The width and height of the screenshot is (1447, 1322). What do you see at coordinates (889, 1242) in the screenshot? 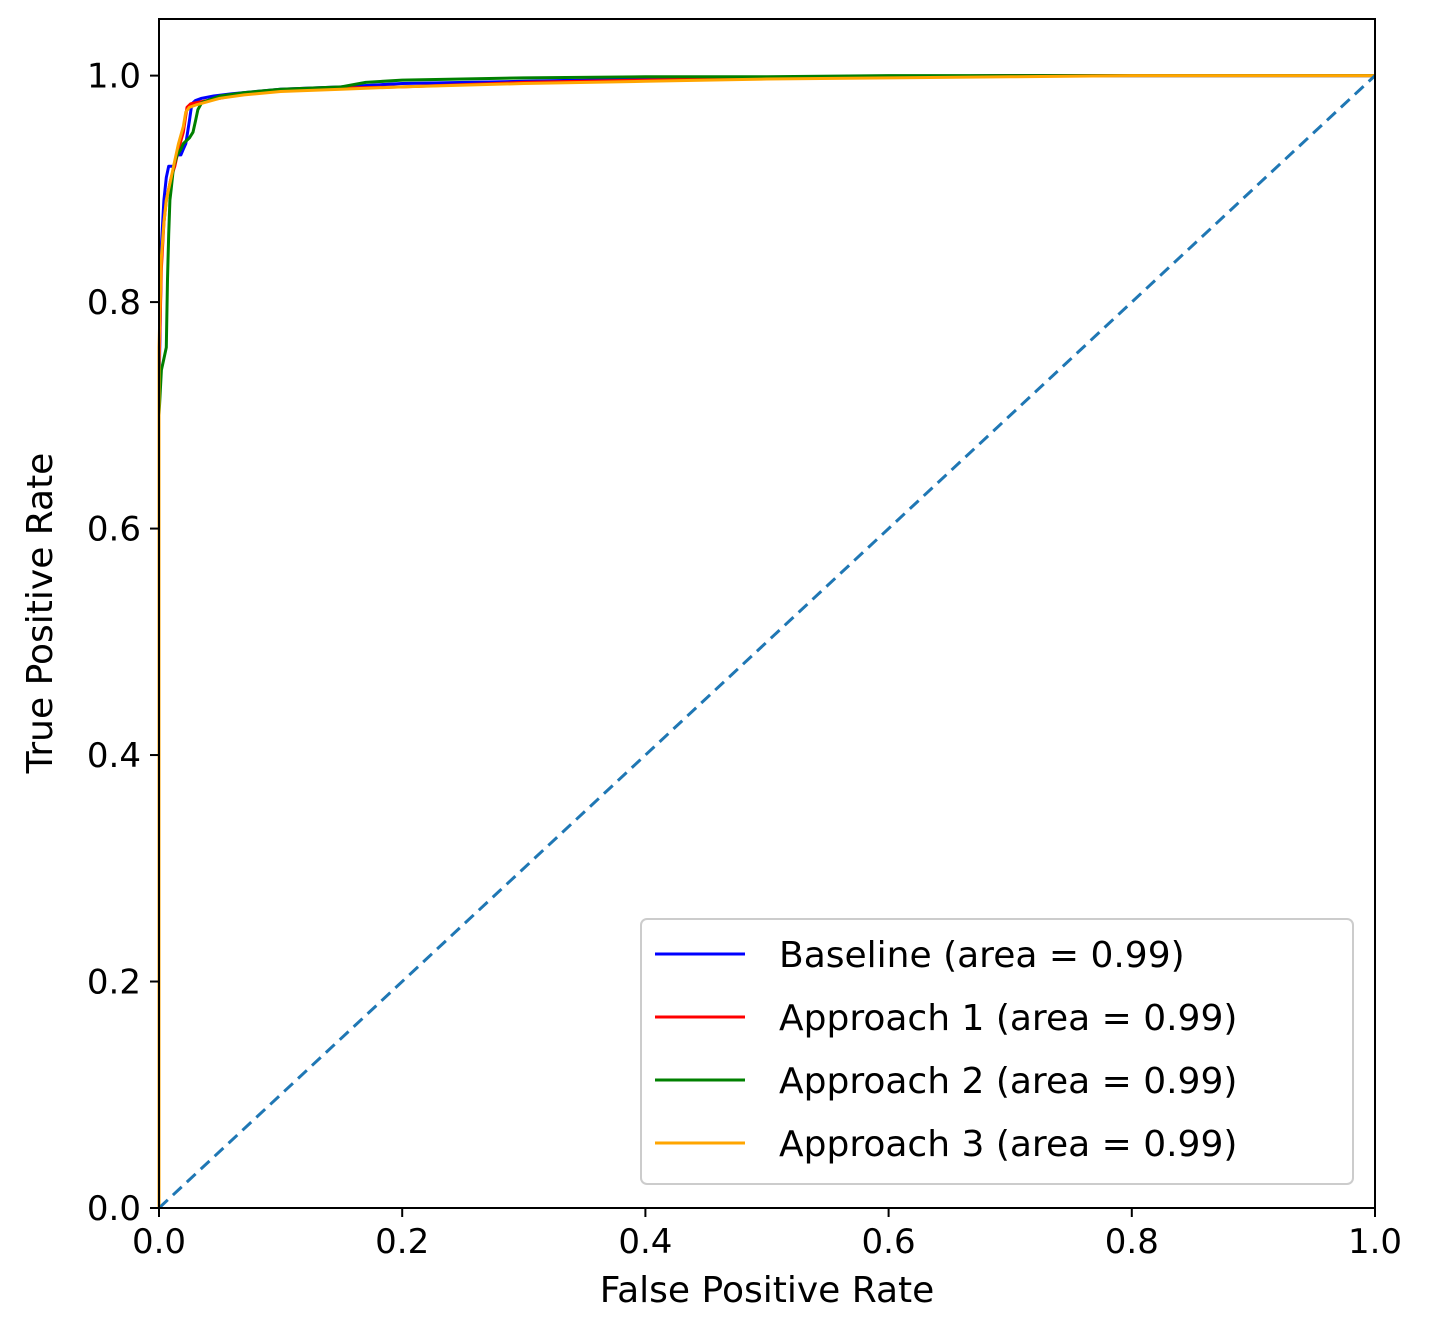
I see `x-tick-label: 0.6` at bounding box center [889, 1242].